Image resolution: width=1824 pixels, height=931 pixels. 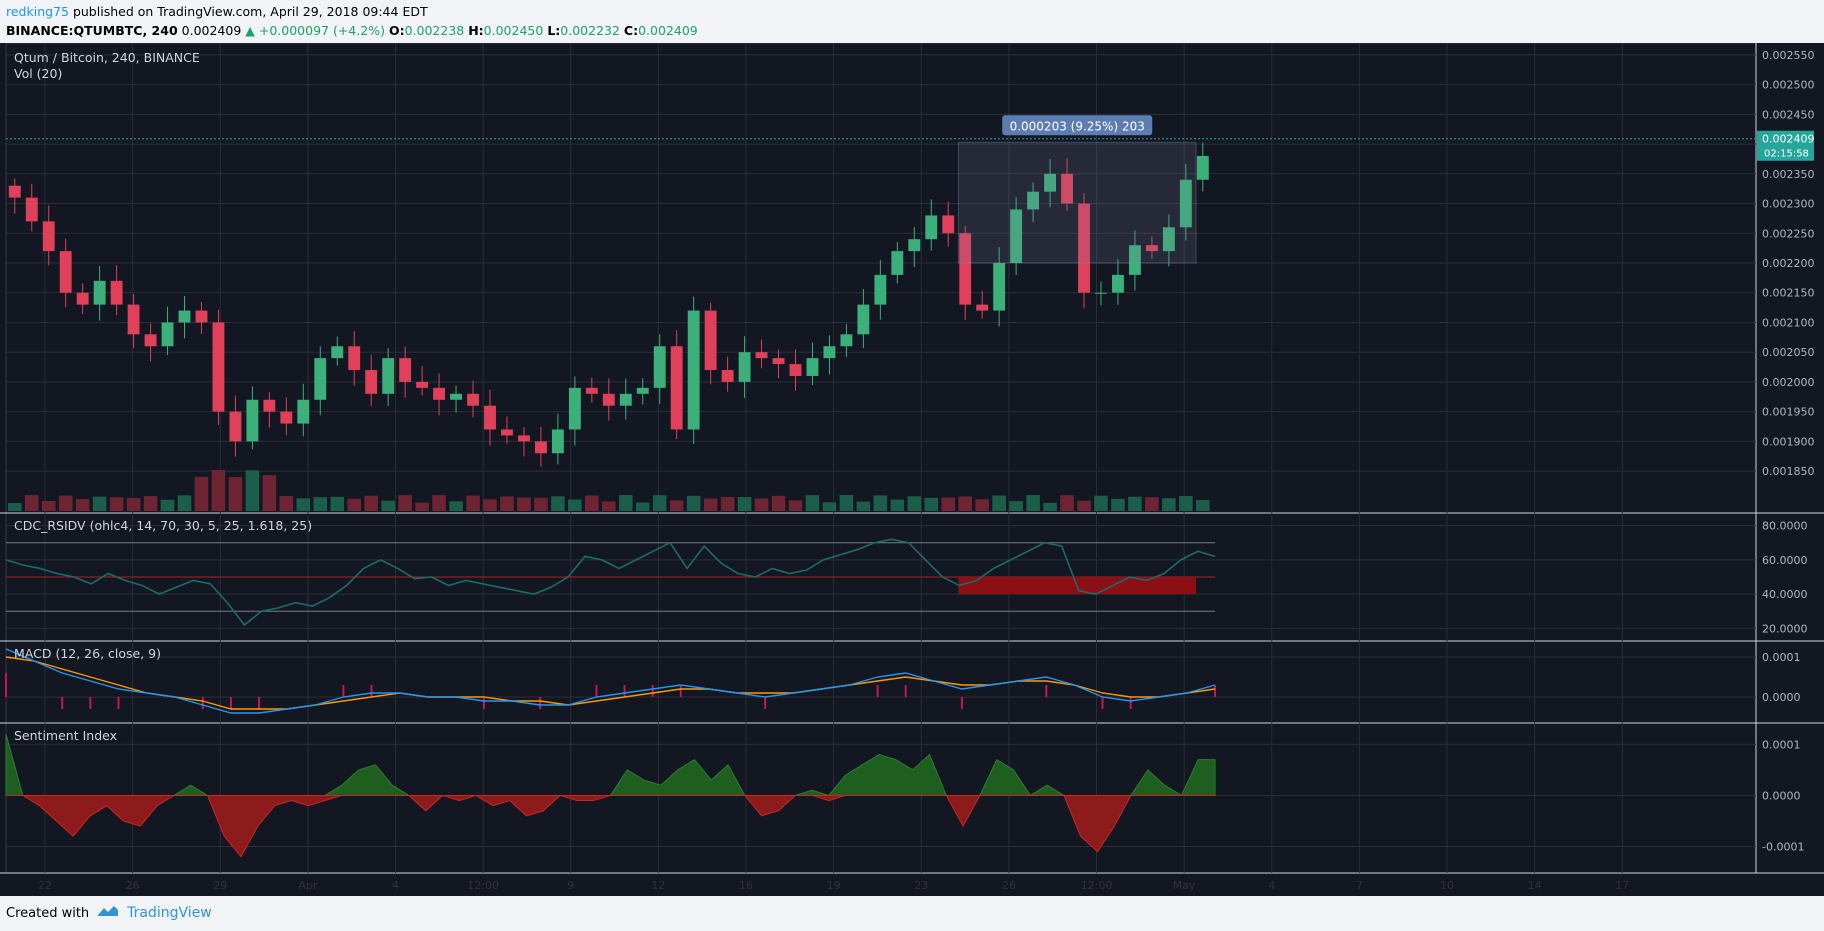 What do you see at coordinates (108, 913) in the screenshot?
I see `tradingview-logo-icon` at bounding box center [108, 913].